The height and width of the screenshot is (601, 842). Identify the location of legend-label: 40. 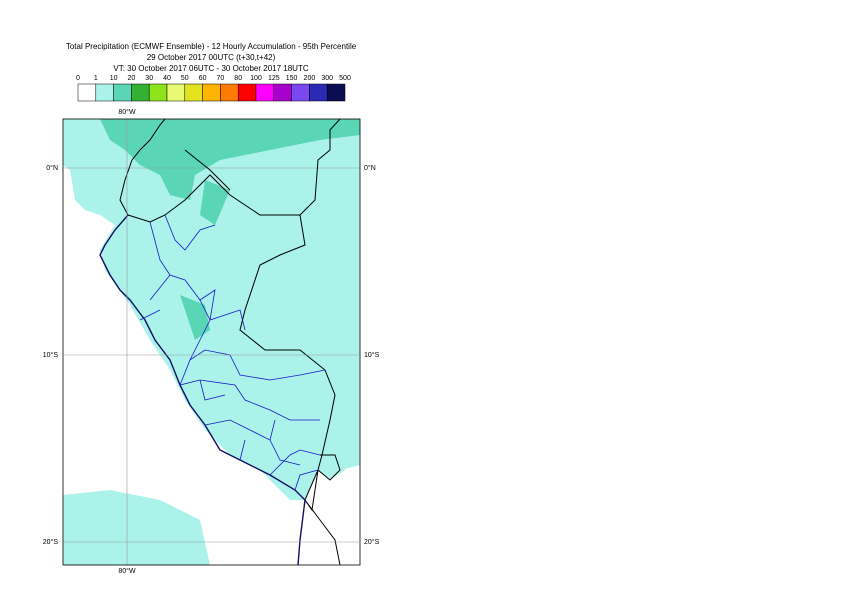
(167, 78).